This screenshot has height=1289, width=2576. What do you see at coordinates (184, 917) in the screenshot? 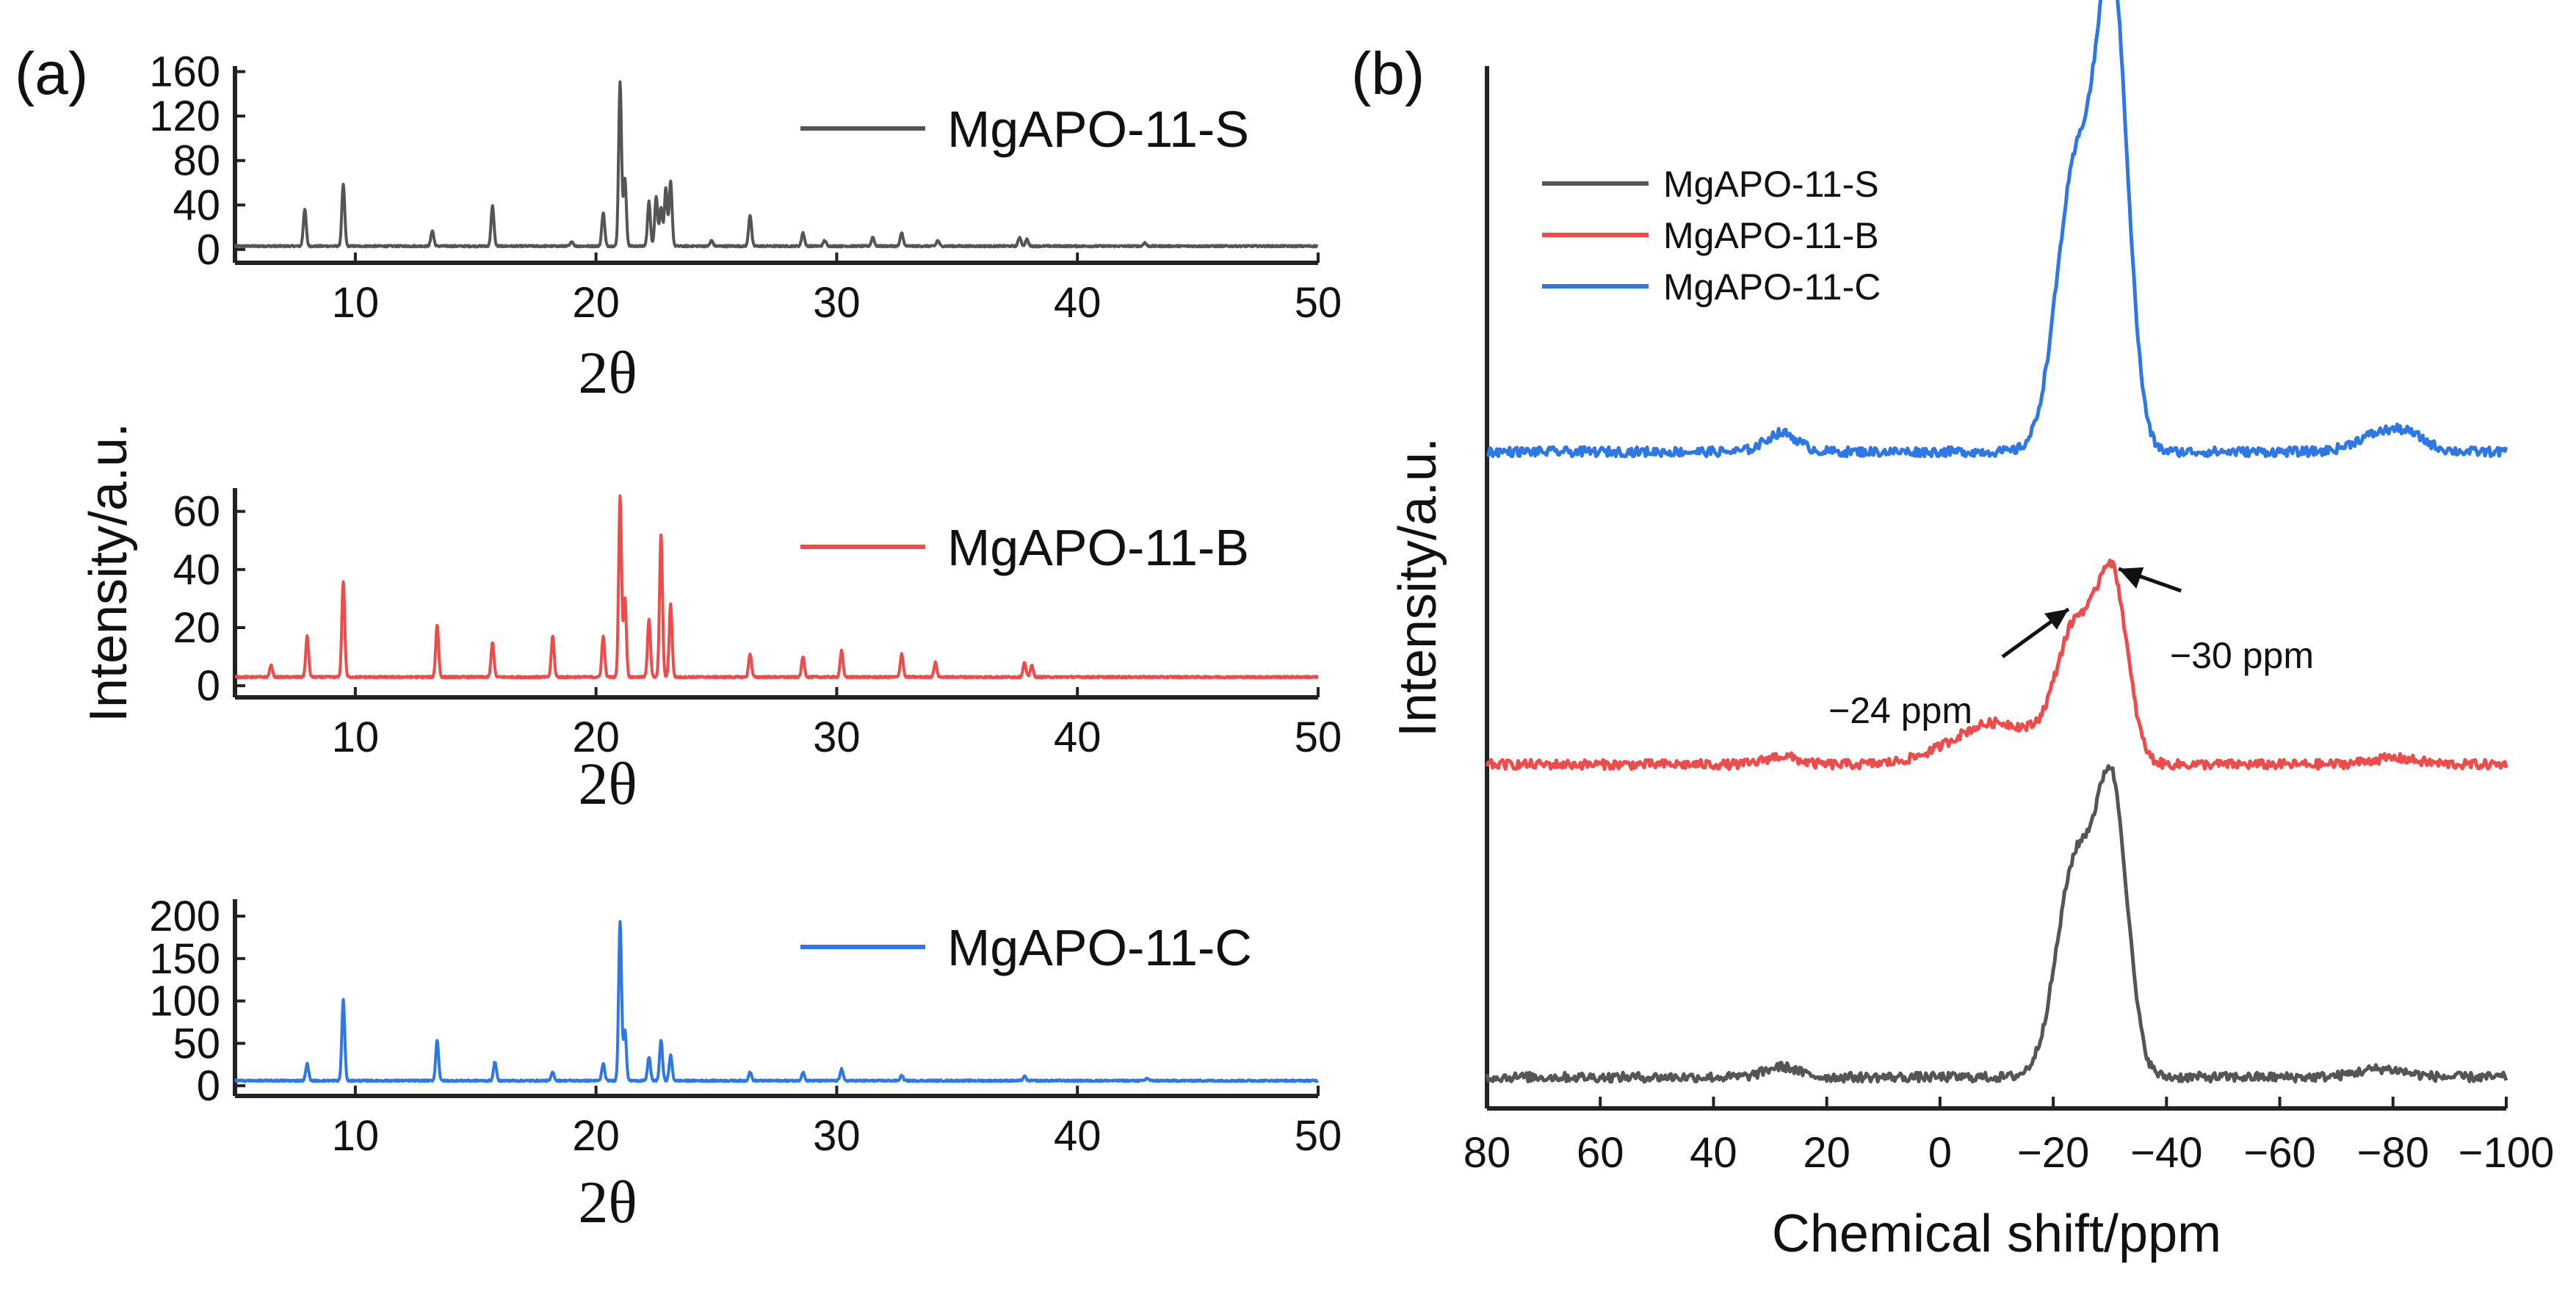
I see `y-tick-label: 200` at bounding box center [184, 917].